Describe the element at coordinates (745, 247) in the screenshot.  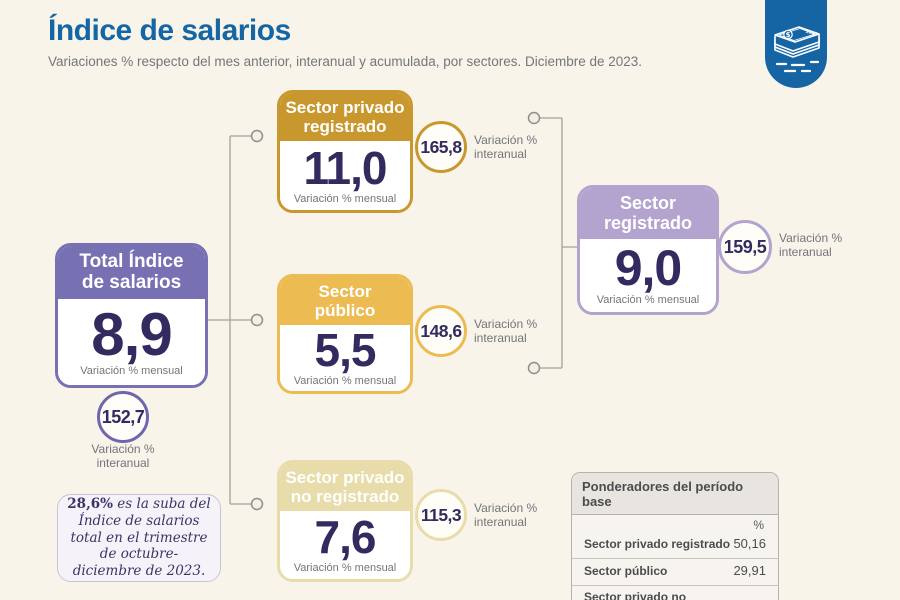
I see `sector-registrado-interannual-circle: 159,5` at that location.